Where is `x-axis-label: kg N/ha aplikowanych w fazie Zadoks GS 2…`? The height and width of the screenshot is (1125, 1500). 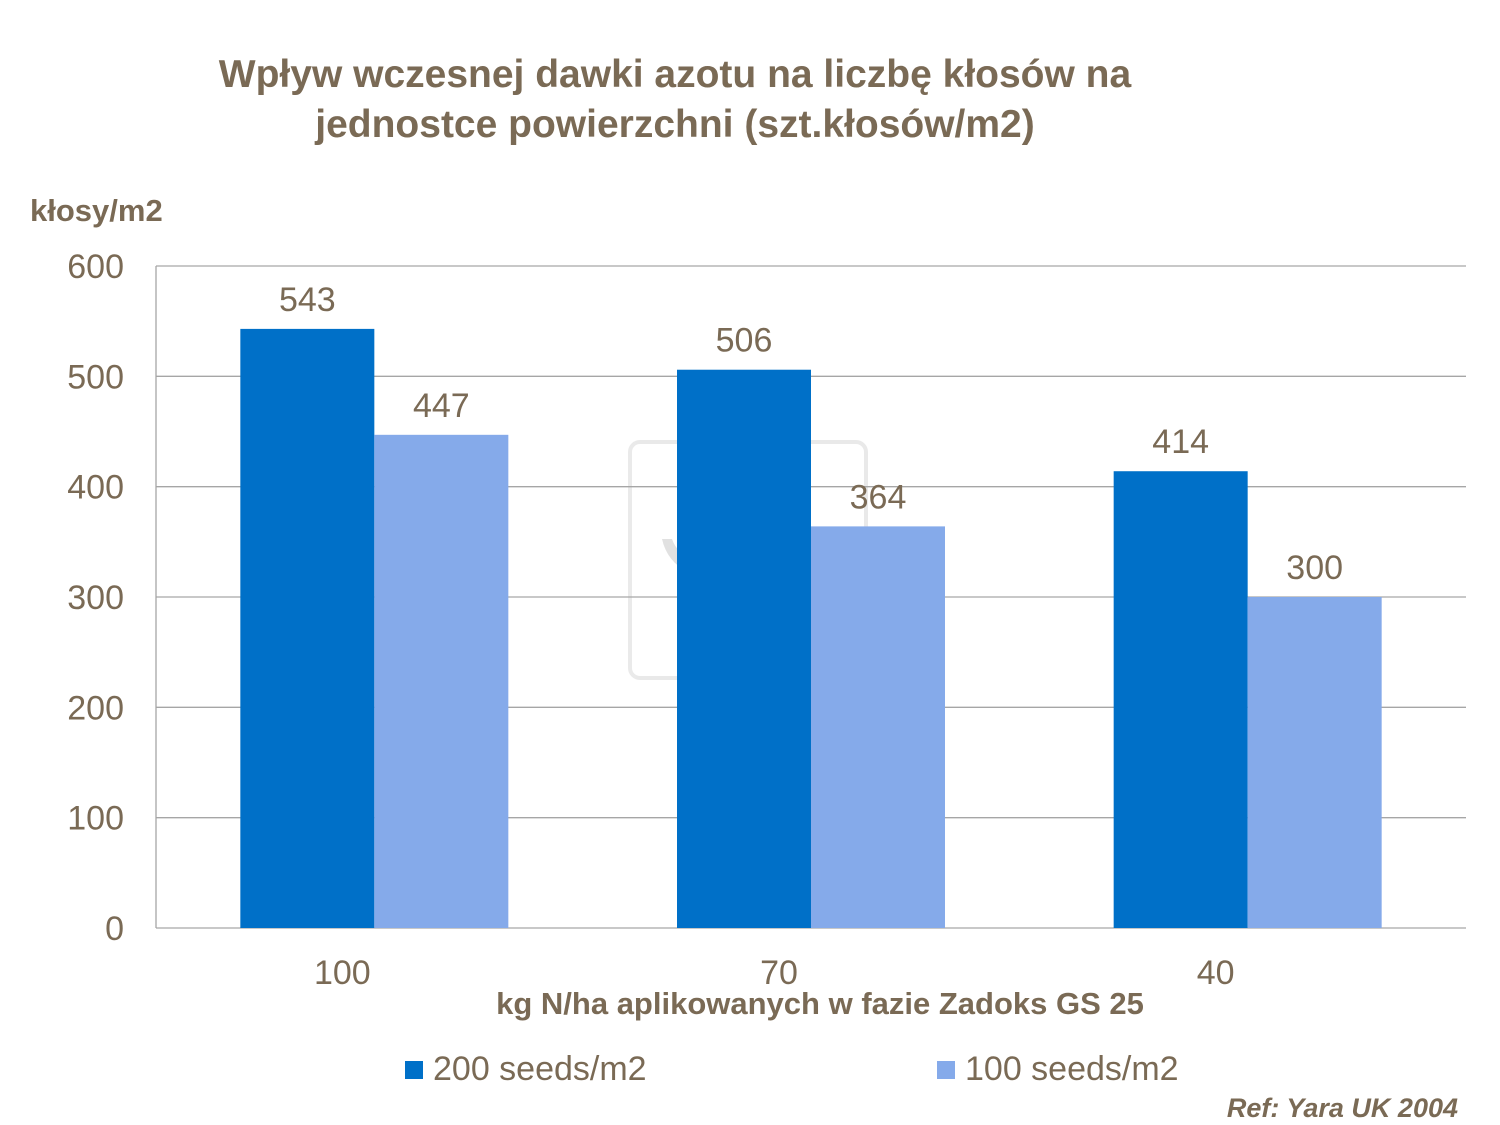
x-axis-label: kg N/ha aplikowanych w fazie Zadoks GS 2… is located at coordinates (820, 1003).